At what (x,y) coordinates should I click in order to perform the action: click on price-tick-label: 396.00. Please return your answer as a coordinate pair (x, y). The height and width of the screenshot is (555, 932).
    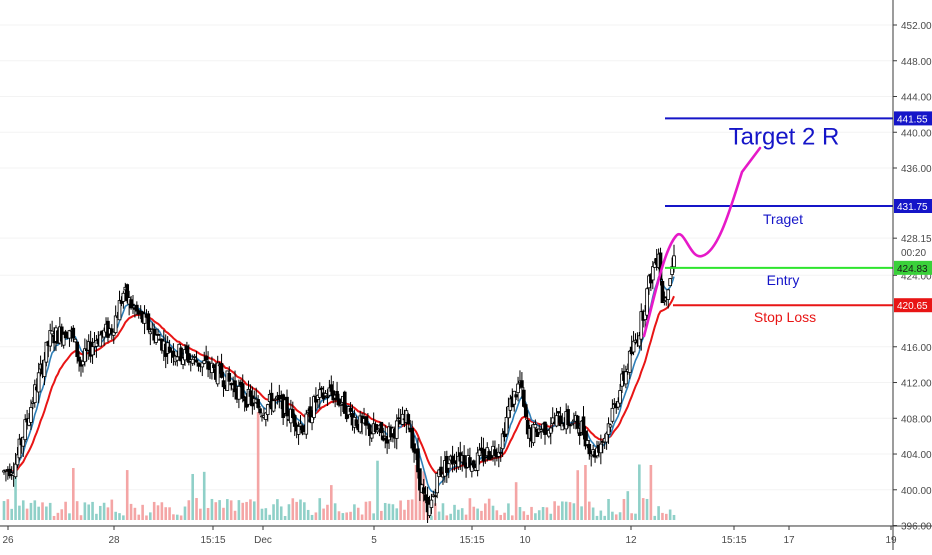
    Looking at the image, I should click on (916, 527).